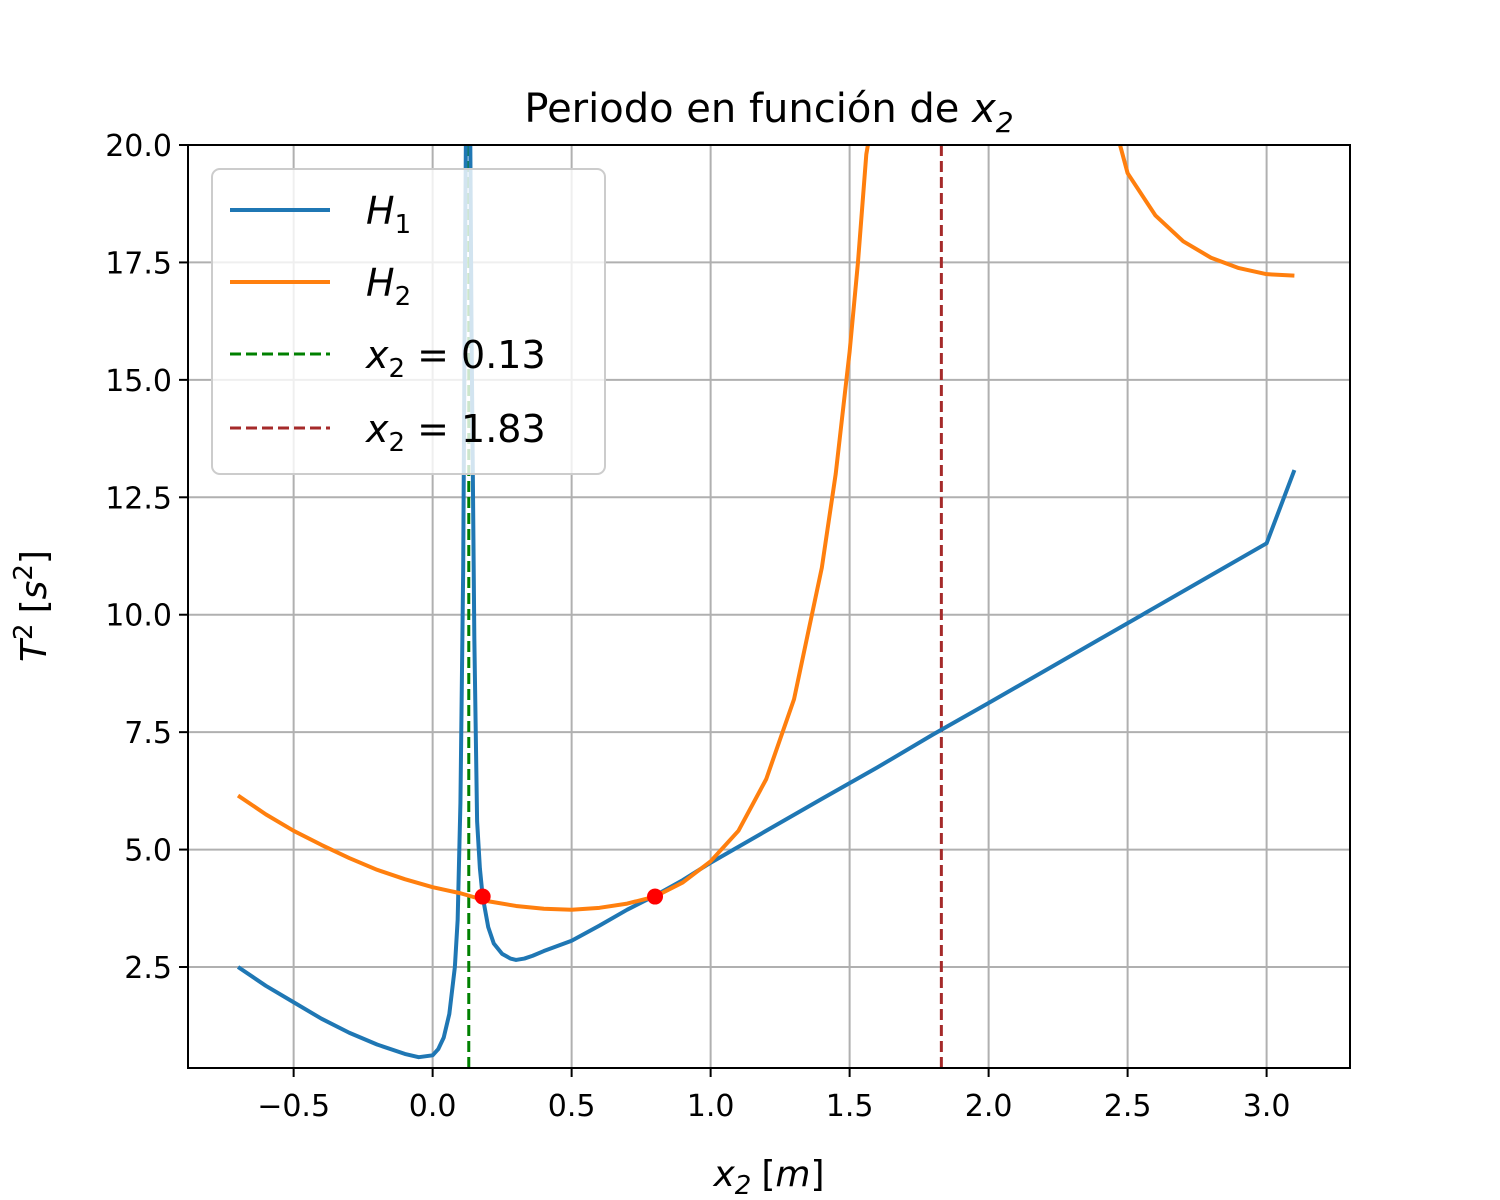 The height and width of the screenshot is (1200, 1500). Describe the element at coordinates (293, 1106) in the screenshot. I see `x-tick-label: −0.5` at that location.